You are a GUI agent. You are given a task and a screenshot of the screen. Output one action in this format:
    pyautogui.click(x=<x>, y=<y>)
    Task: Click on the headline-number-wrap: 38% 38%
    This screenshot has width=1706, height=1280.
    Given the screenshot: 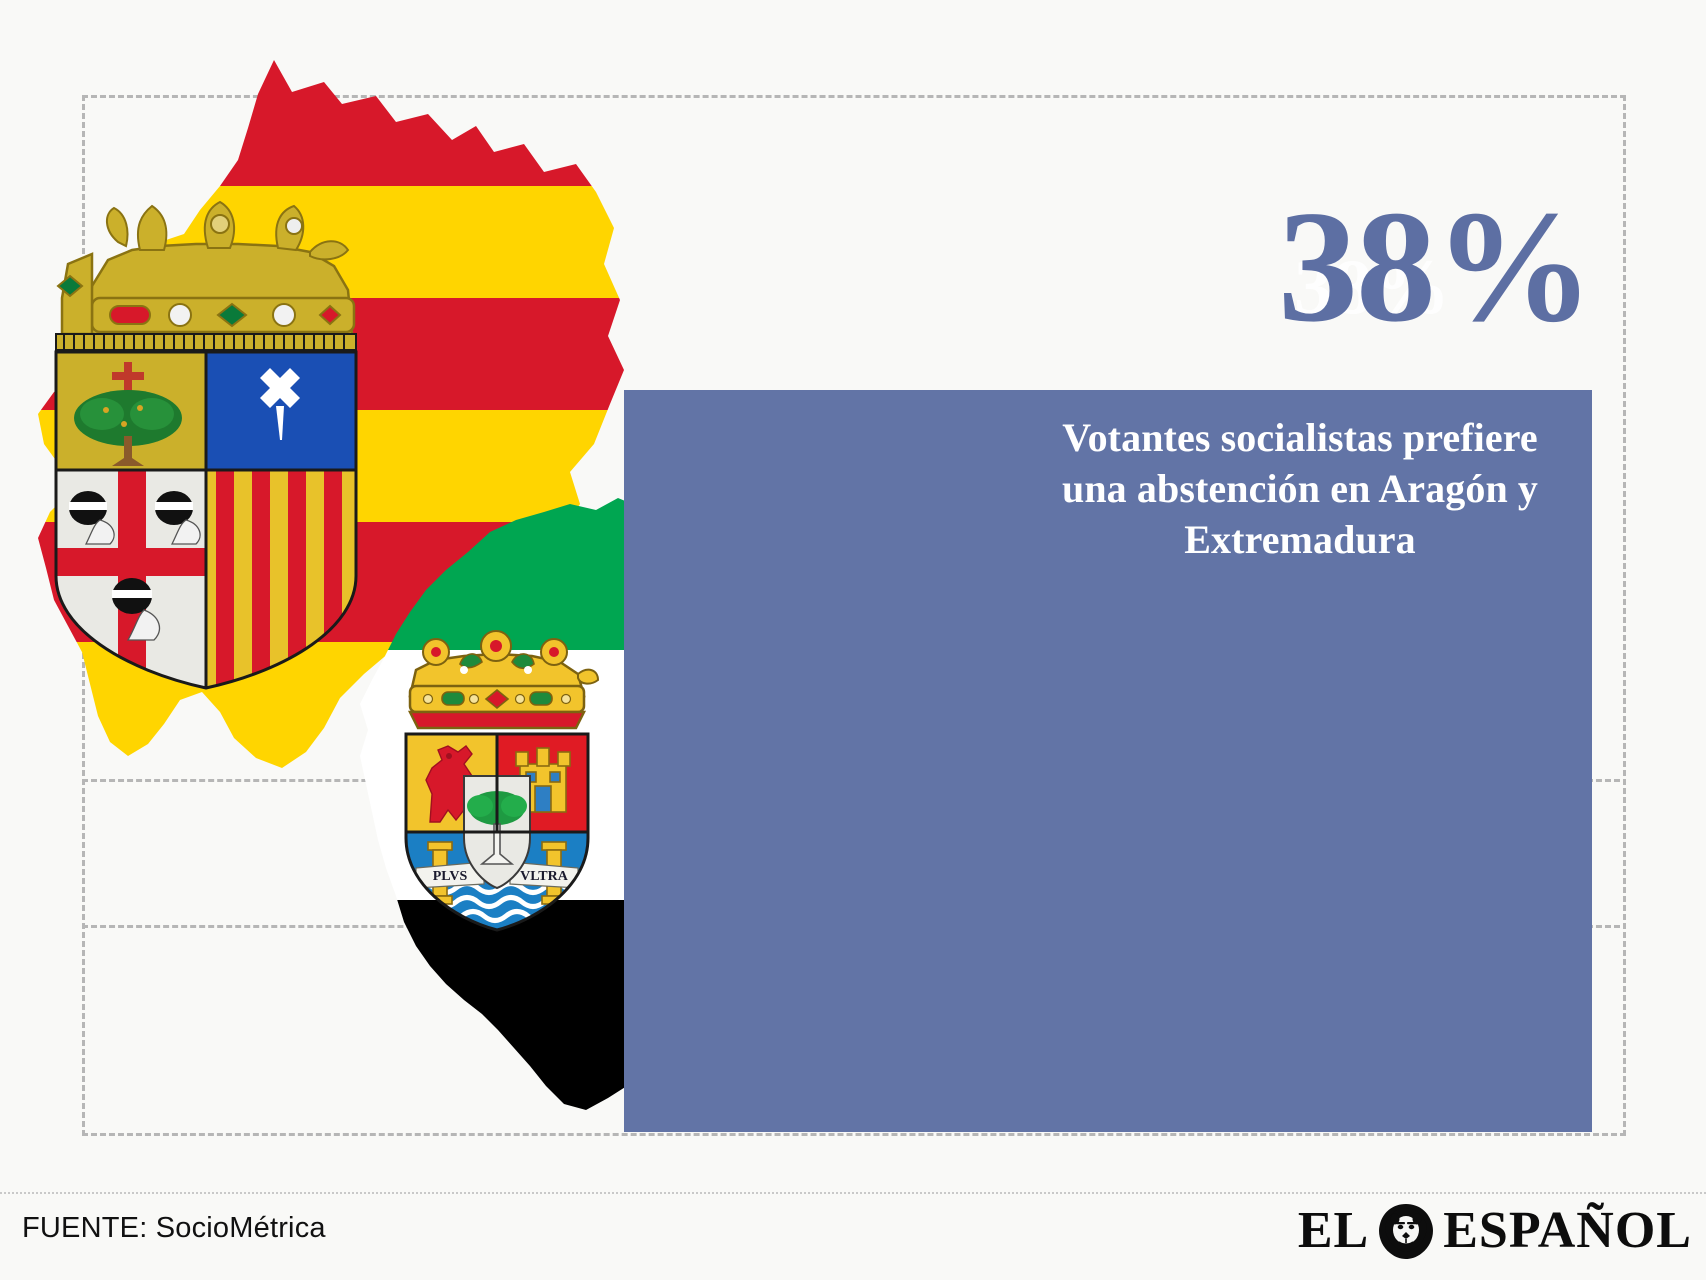 What is the action you would take?
    pyautogui.click(x=1436, y=266)
    